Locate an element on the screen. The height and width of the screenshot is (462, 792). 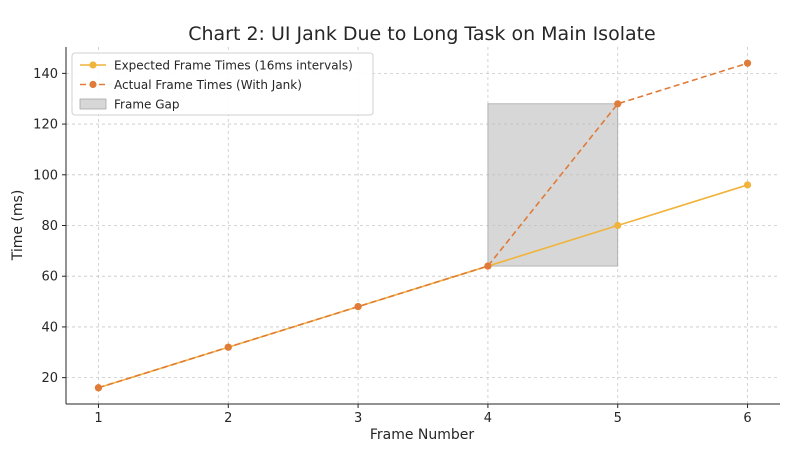
legend-swatch-frame-gap is located at coordinates (93, 104).